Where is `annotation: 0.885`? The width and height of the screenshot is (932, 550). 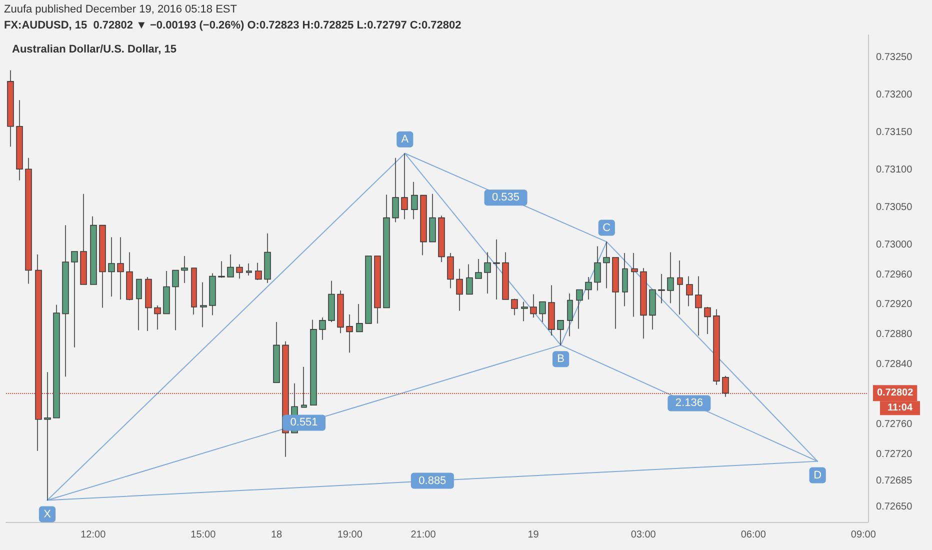
annotation: 0.885 is located at coordinates (432, 480).